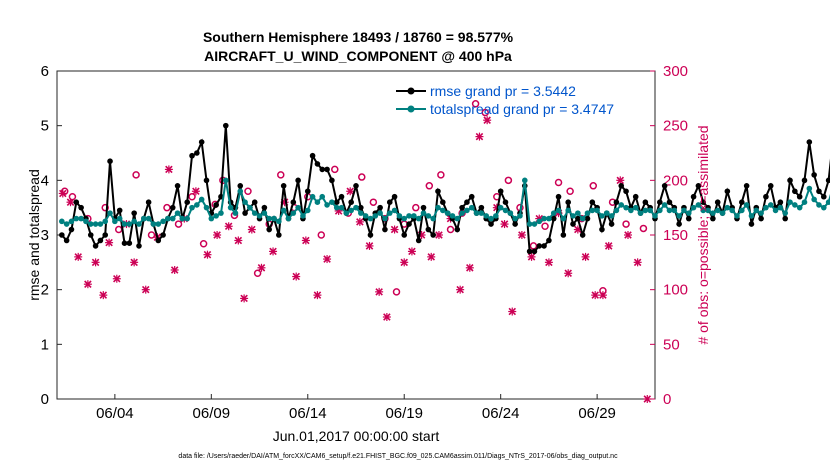 Image resolution: width=830 pixels, height=470 pixels. I want to click on y-right-tick-label: 250, so click(675, 126).